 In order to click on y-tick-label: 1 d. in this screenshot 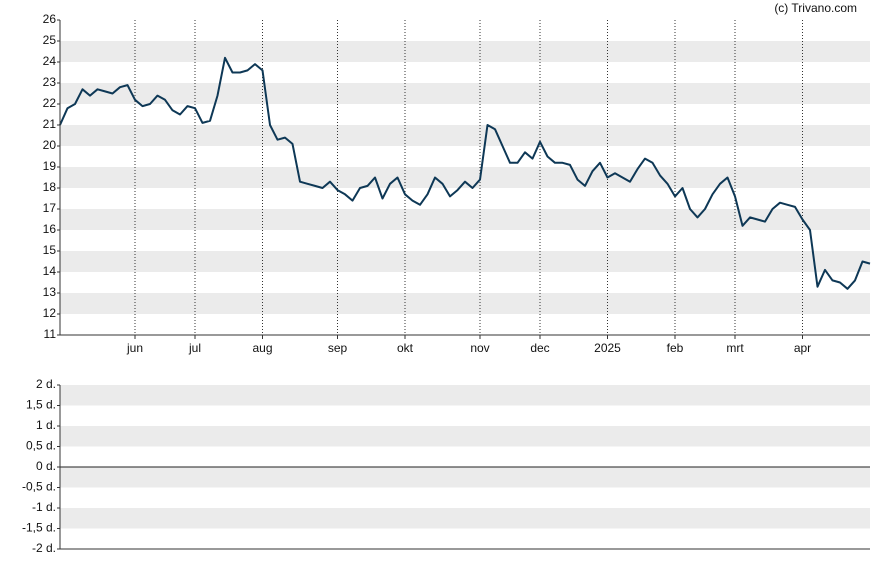, I will do `click(46, 425)`.